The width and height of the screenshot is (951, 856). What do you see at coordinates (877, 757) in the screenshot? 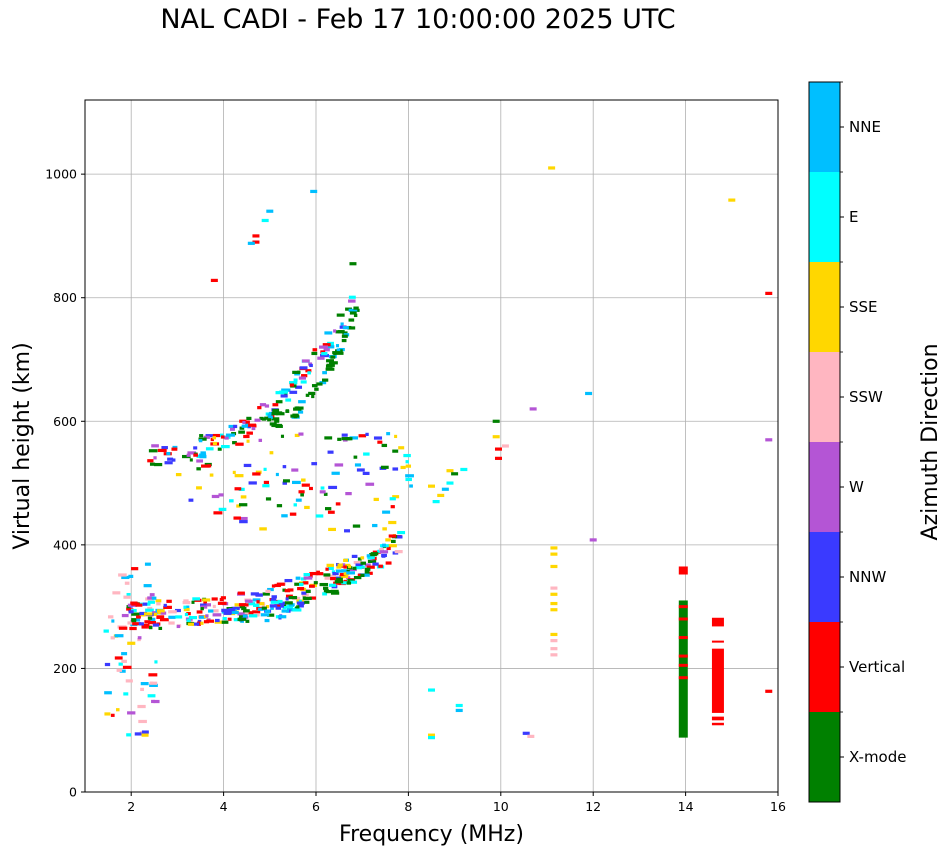
I see `colorbar-tick-label: X-mode` at bounding box center [877, 757].